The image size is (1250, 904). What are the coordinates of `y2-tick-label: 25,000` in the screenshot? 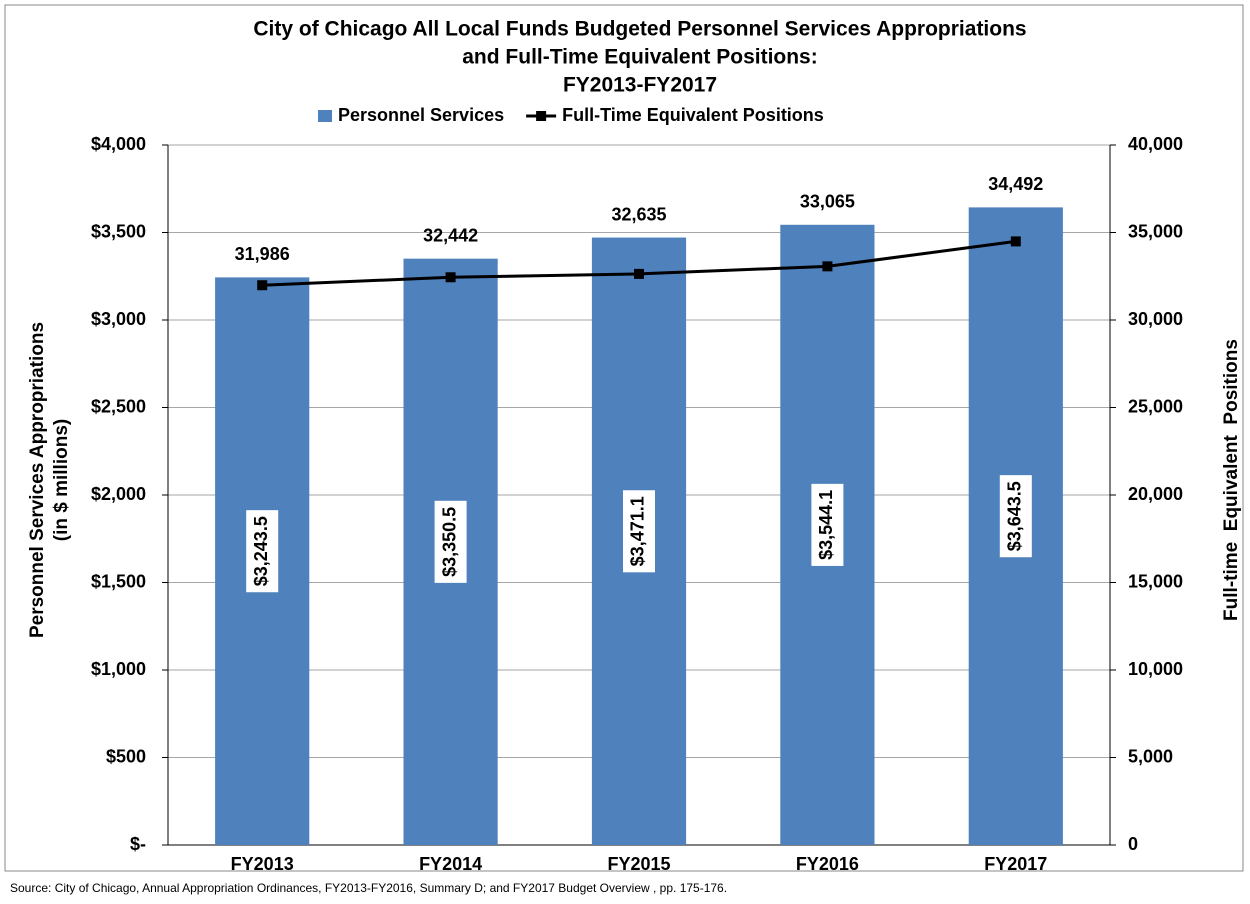 It's located at (1155, 406).